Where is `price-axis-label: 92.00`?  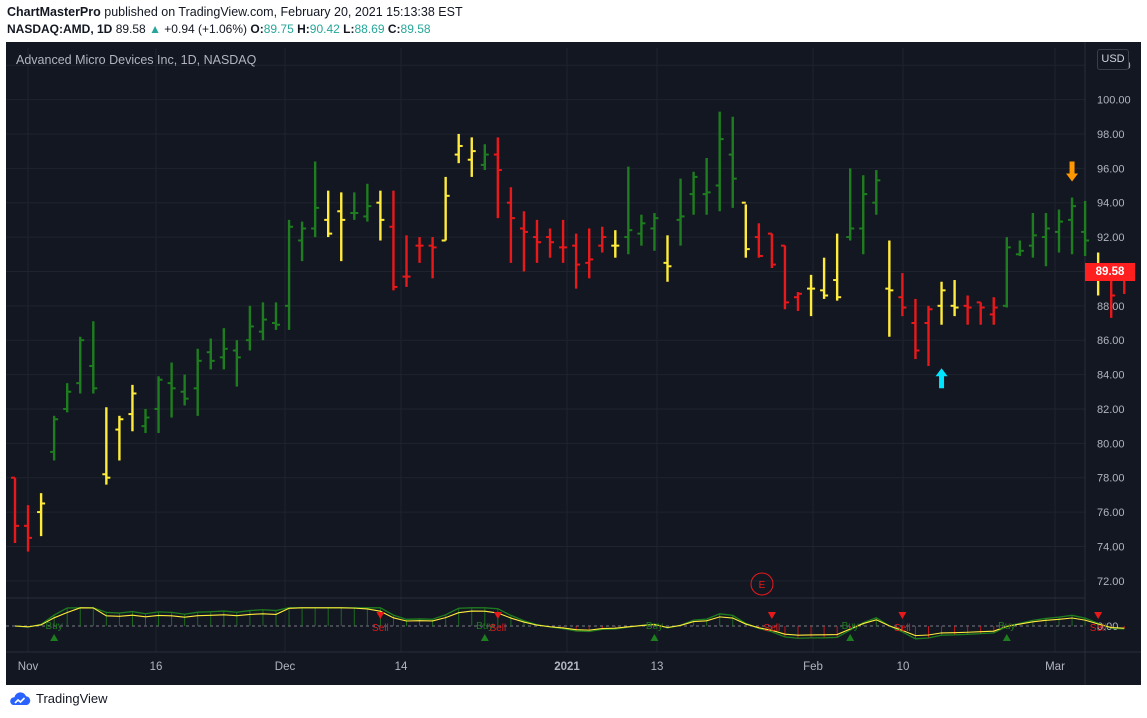
price-axis-label: 92.00 is located at coordinates (1111, 238).